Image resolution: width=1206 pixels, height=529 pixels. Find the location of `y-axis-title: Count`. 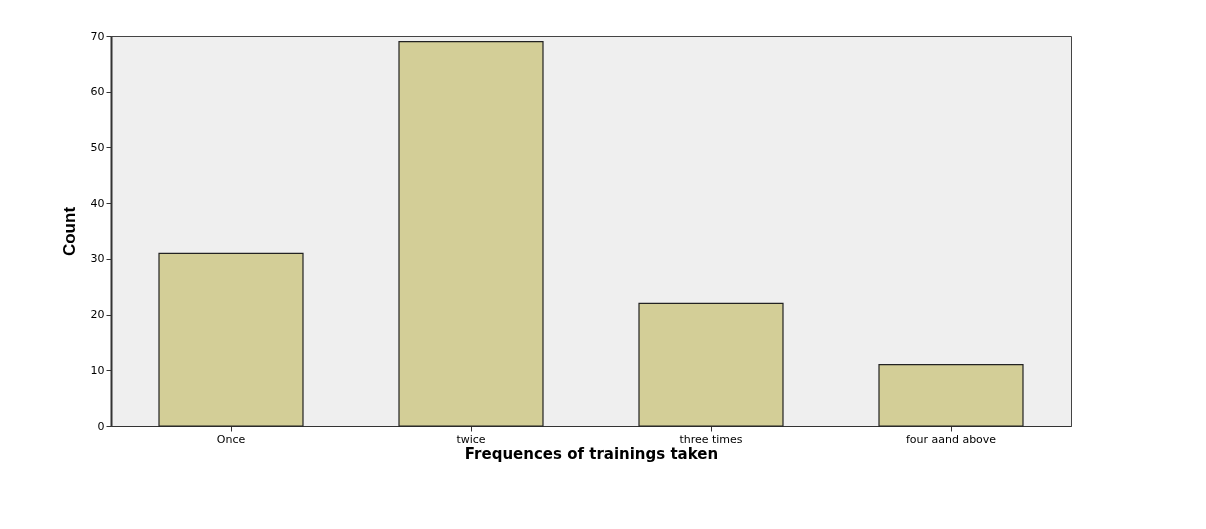

y-axis-title: Count is located at coordinates (69, 231).